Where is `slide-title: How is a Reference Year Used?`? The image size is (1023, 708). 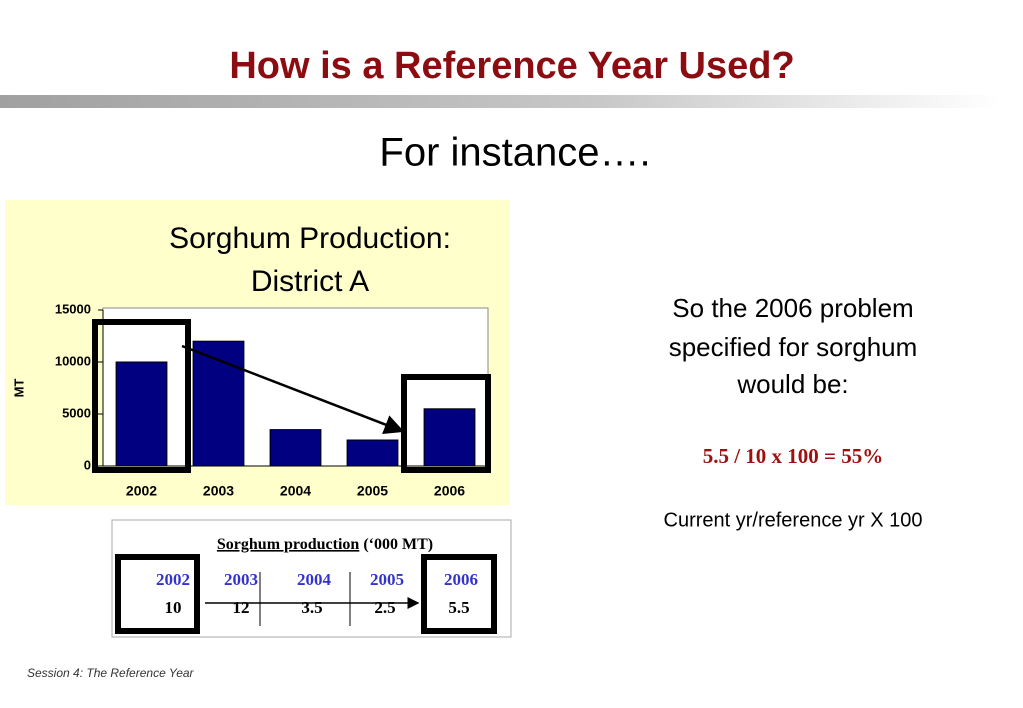 slide-title: How is a Reference Year Used? is located at coordinates (511, 66).